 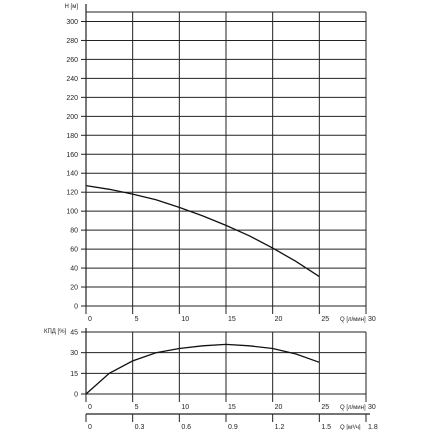 I want to click on y-tick-label: 140, so click(x=72, y=174).